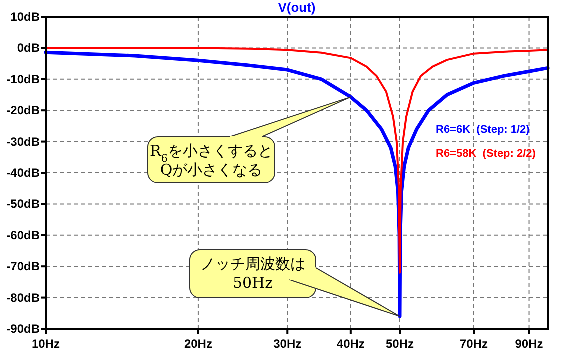 This screenshot has height=359, width=566. Describe the element at coordinates (23, 204) in the screenshot. I see `y-tick-label: -50dB` at that location.